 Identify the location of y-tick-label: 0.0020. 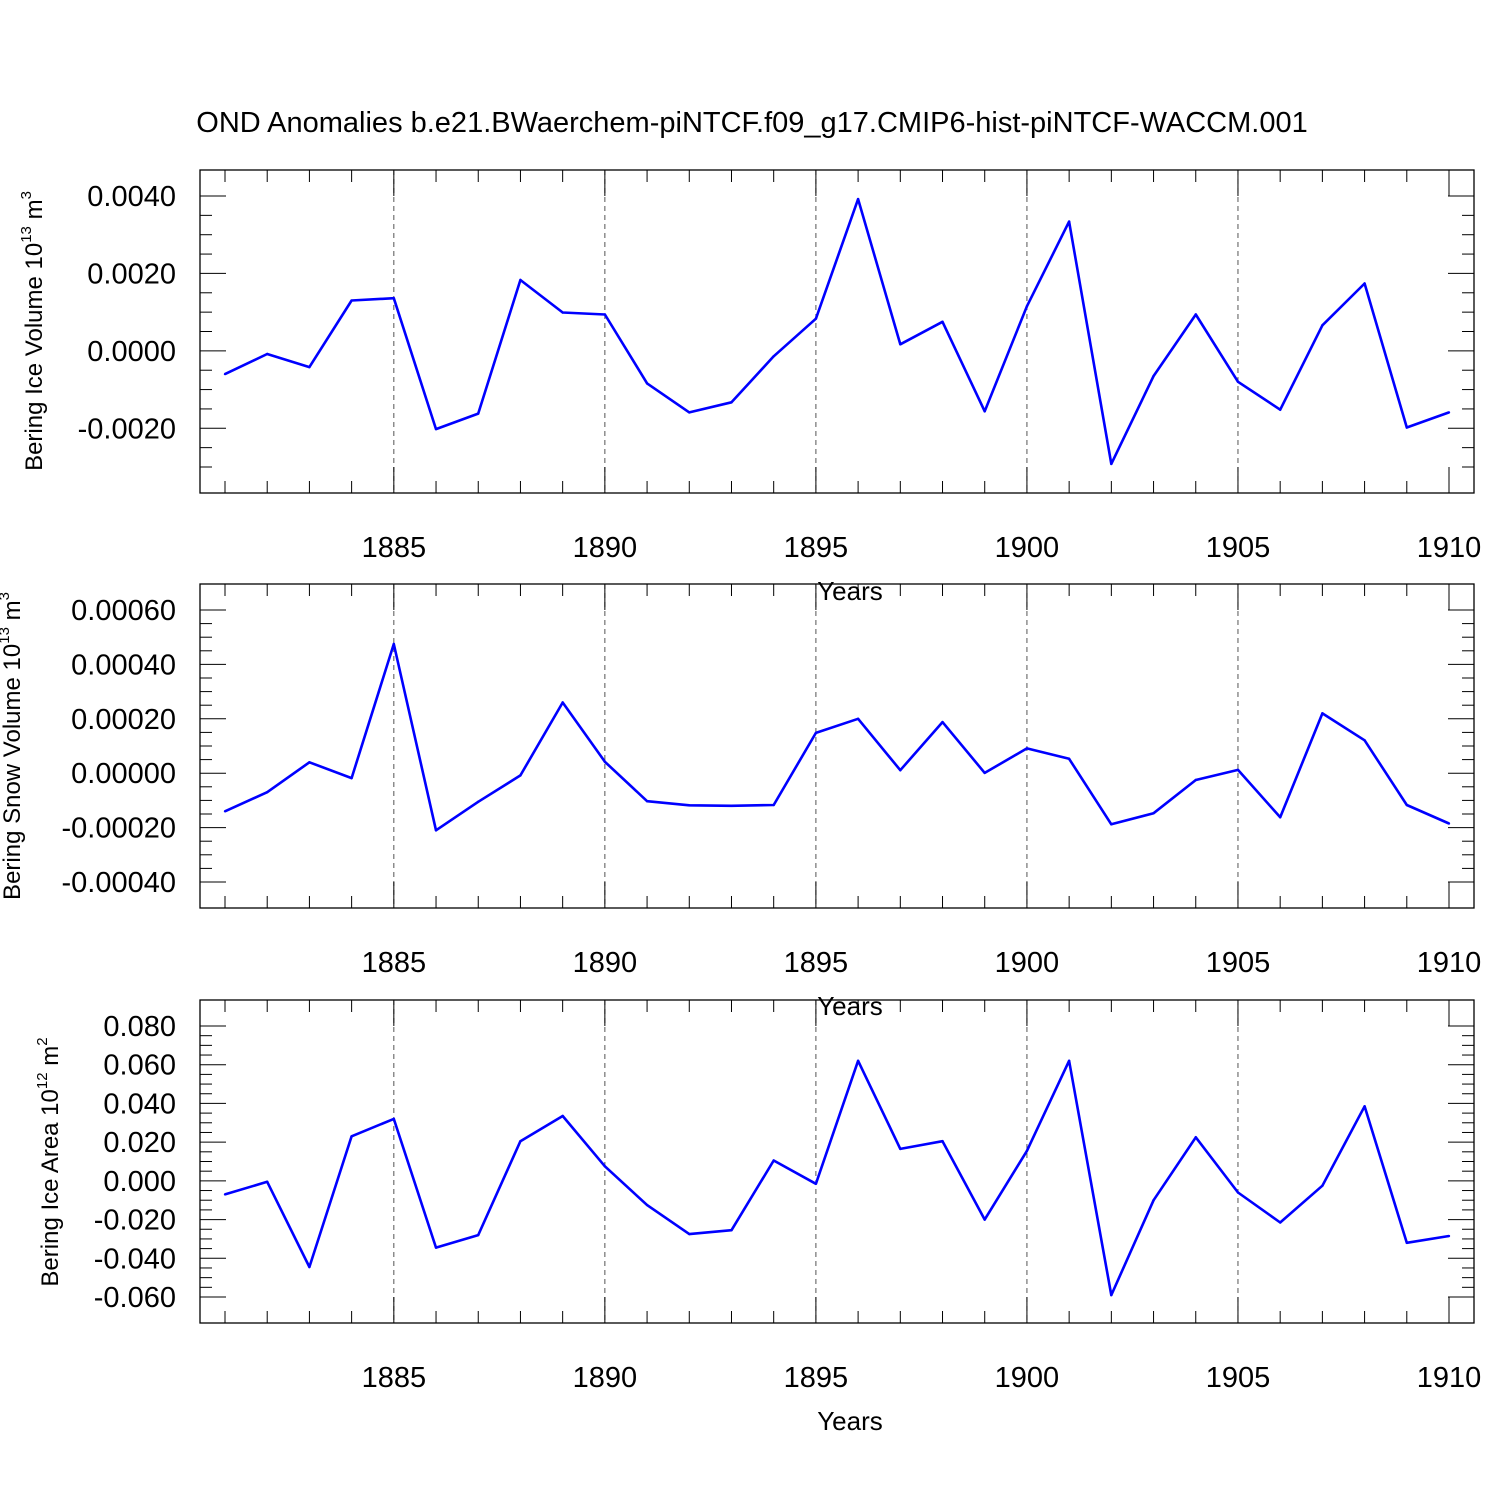
(131, 274).